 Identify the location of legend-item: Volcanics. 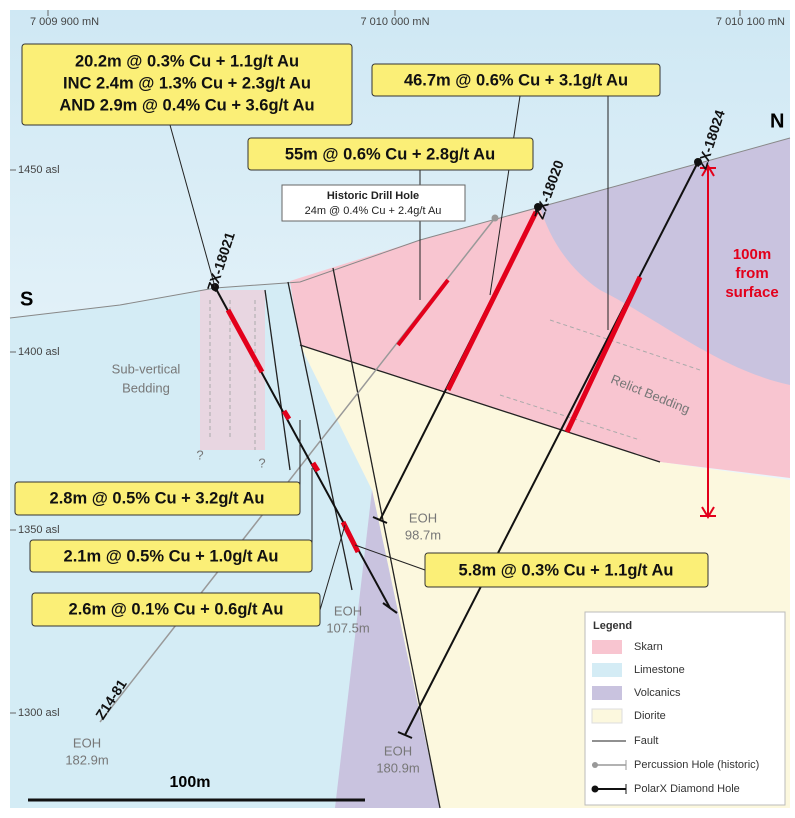
(657, 693).